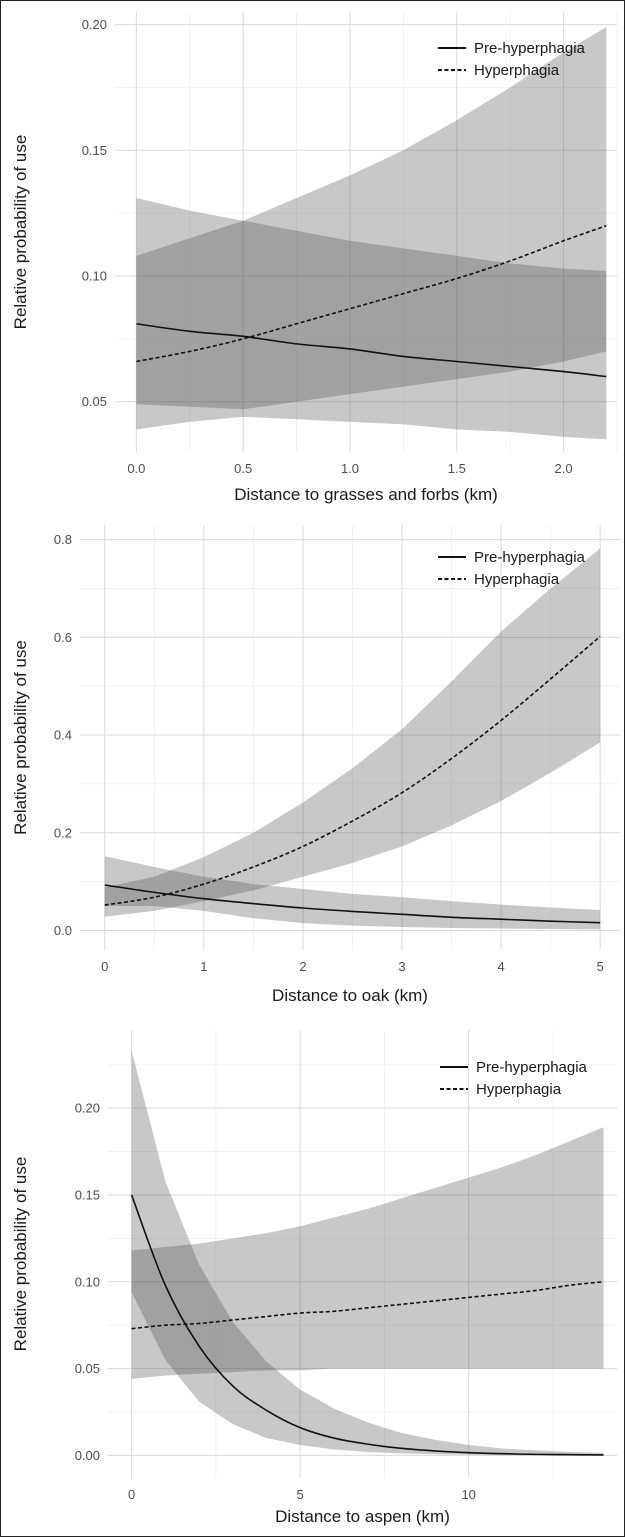  Describe the element at coordinates (500, 966) in the screenshot. I see `x-tick-label: 4` at that location.